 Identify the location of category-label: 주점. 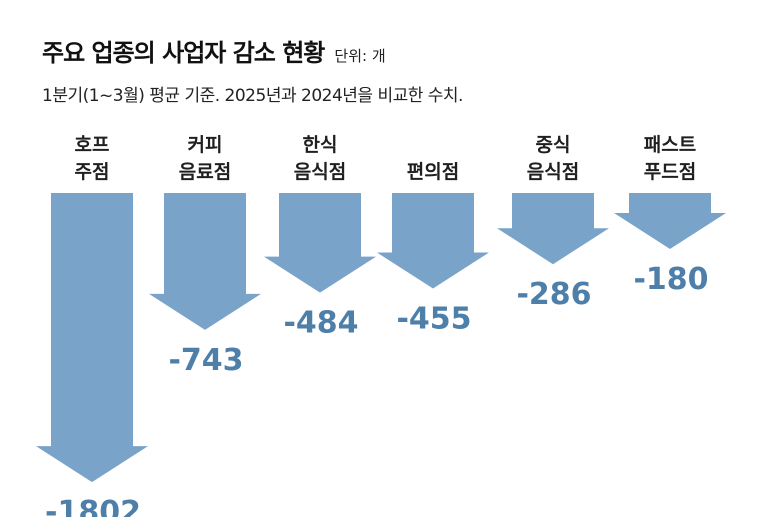
(92, 172).